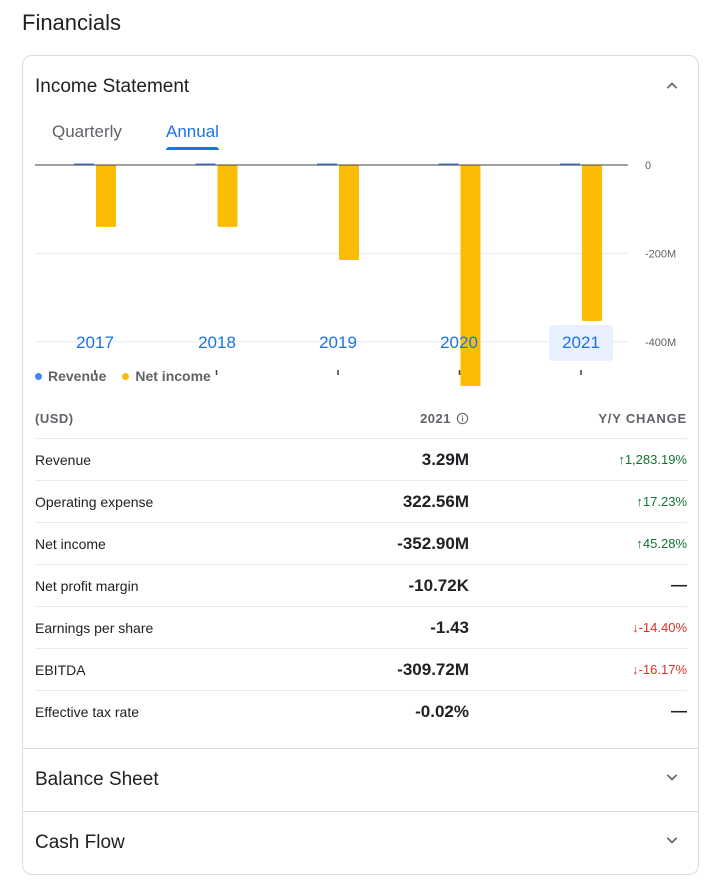  I want to click on row-change-value: -16.17%, so click(662, 669).